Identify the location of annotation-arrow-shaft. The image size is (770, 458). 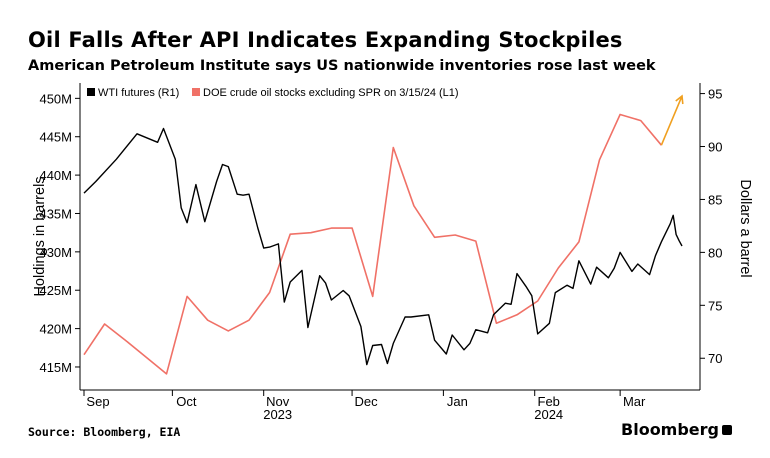
(671, 120).